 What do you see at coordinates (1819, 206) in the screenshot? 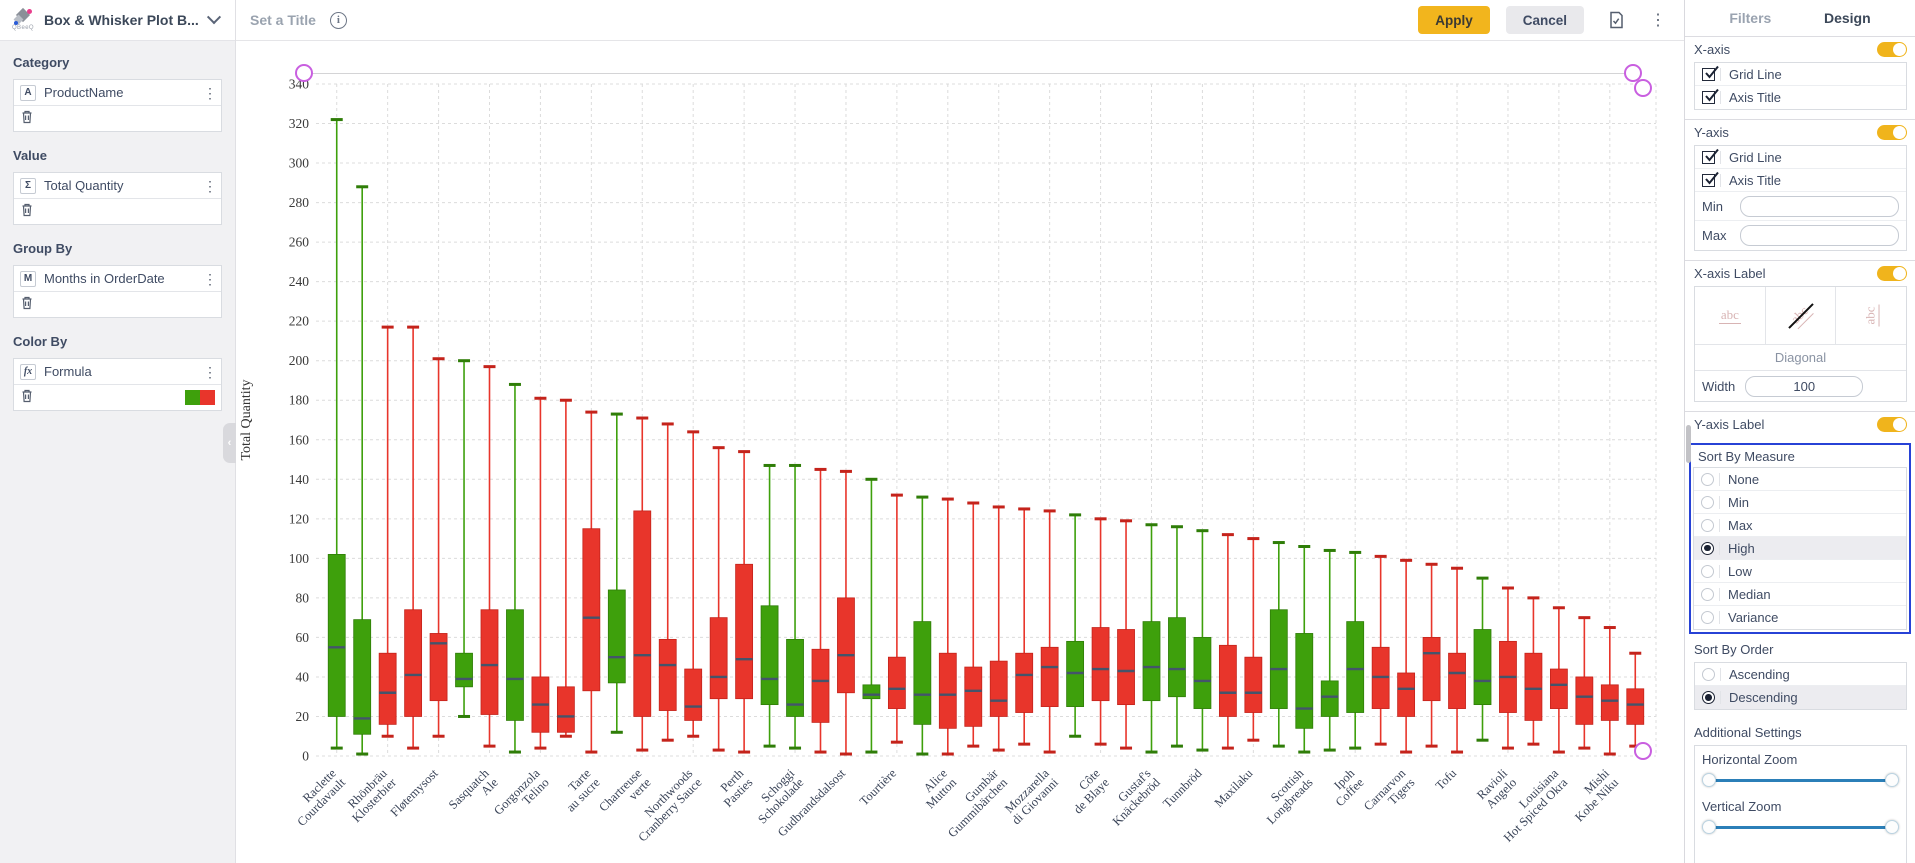
I see `min-input` at bounding box center [1819, 206].